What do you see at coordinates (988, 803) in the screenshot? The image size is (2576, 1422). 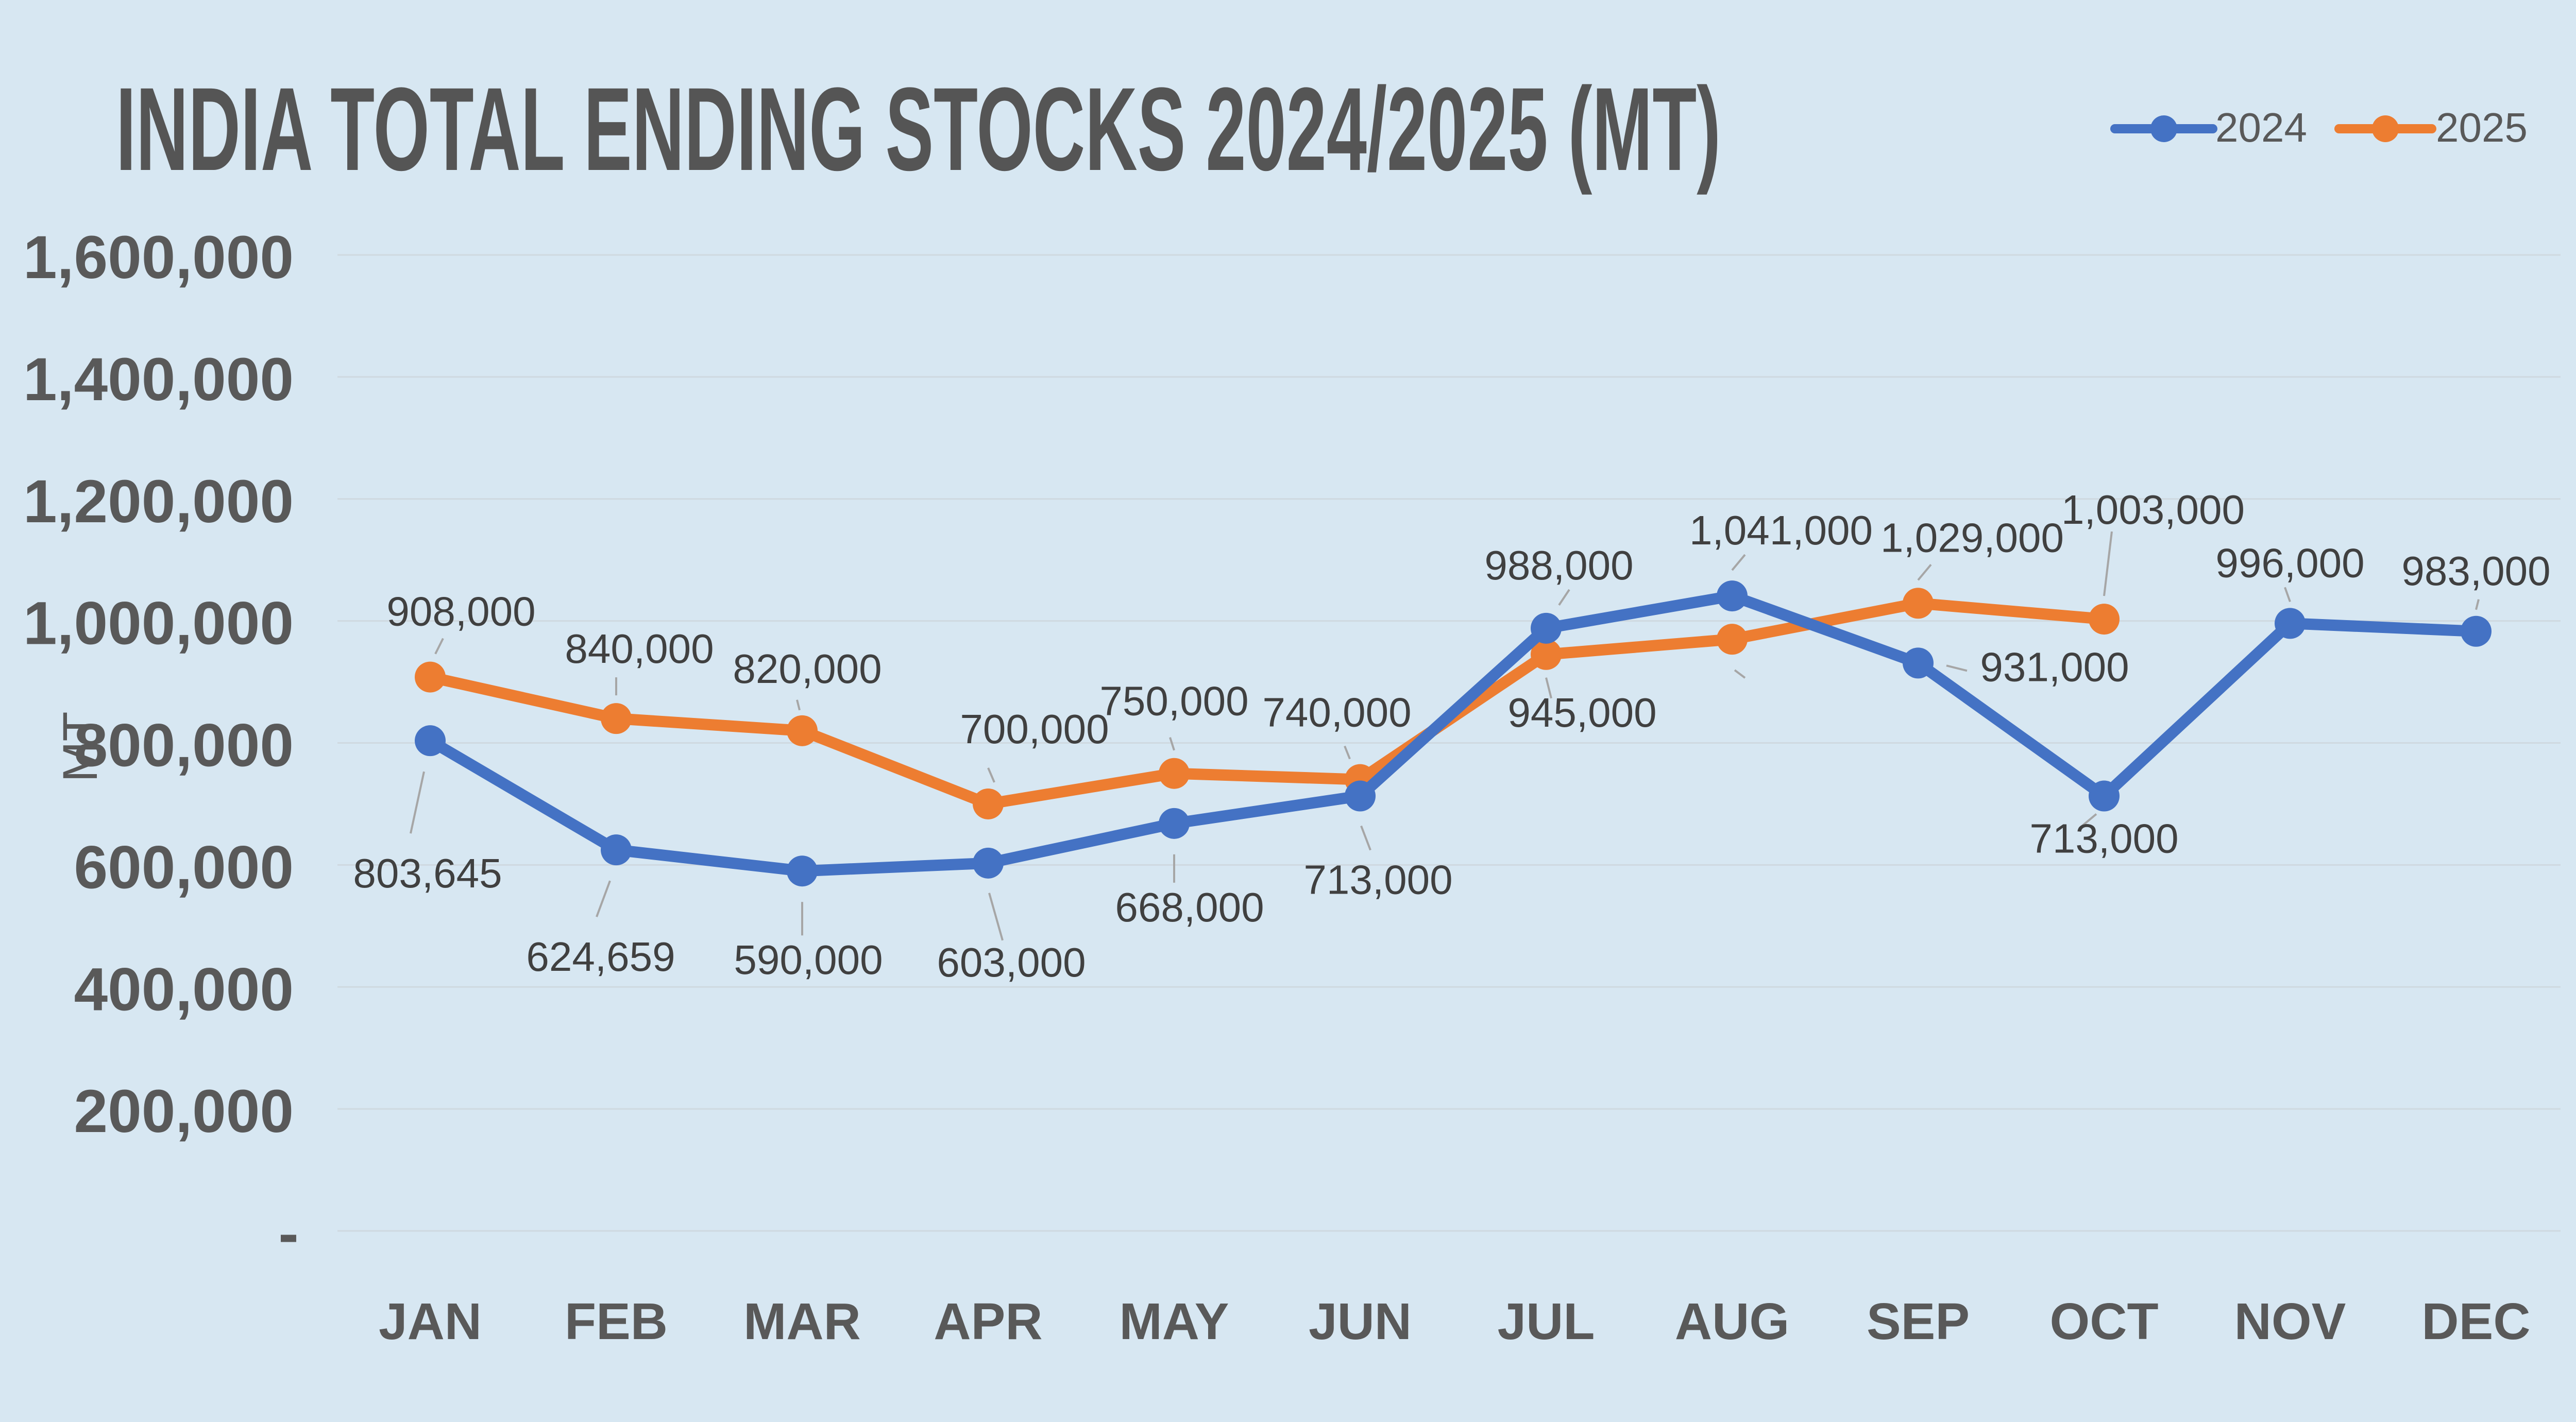 I see `data-point-2025-apr` at bounding box center [988, 803].